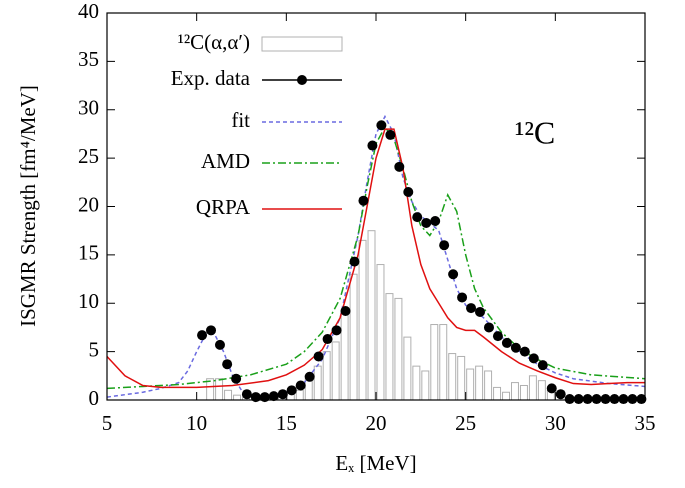 This screenshot has height=488, width=685. I want to click on x-tick-label: 10, so click(196, 423).